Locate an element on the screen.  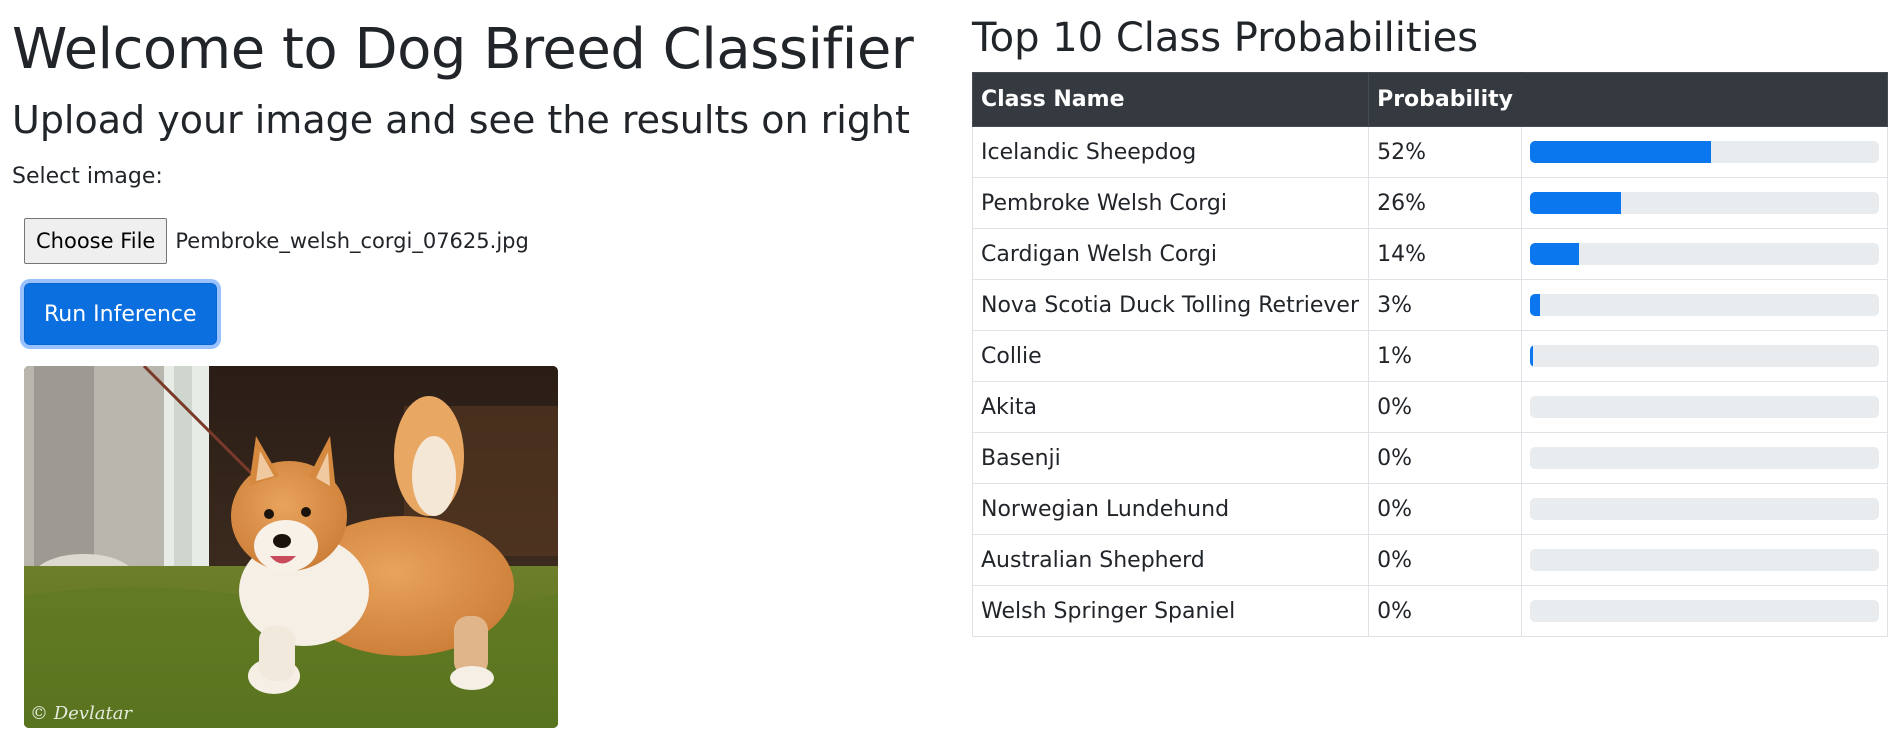
table-row: Cardigan Welsh Corgi 14% is located at coordinates (1429, 254).